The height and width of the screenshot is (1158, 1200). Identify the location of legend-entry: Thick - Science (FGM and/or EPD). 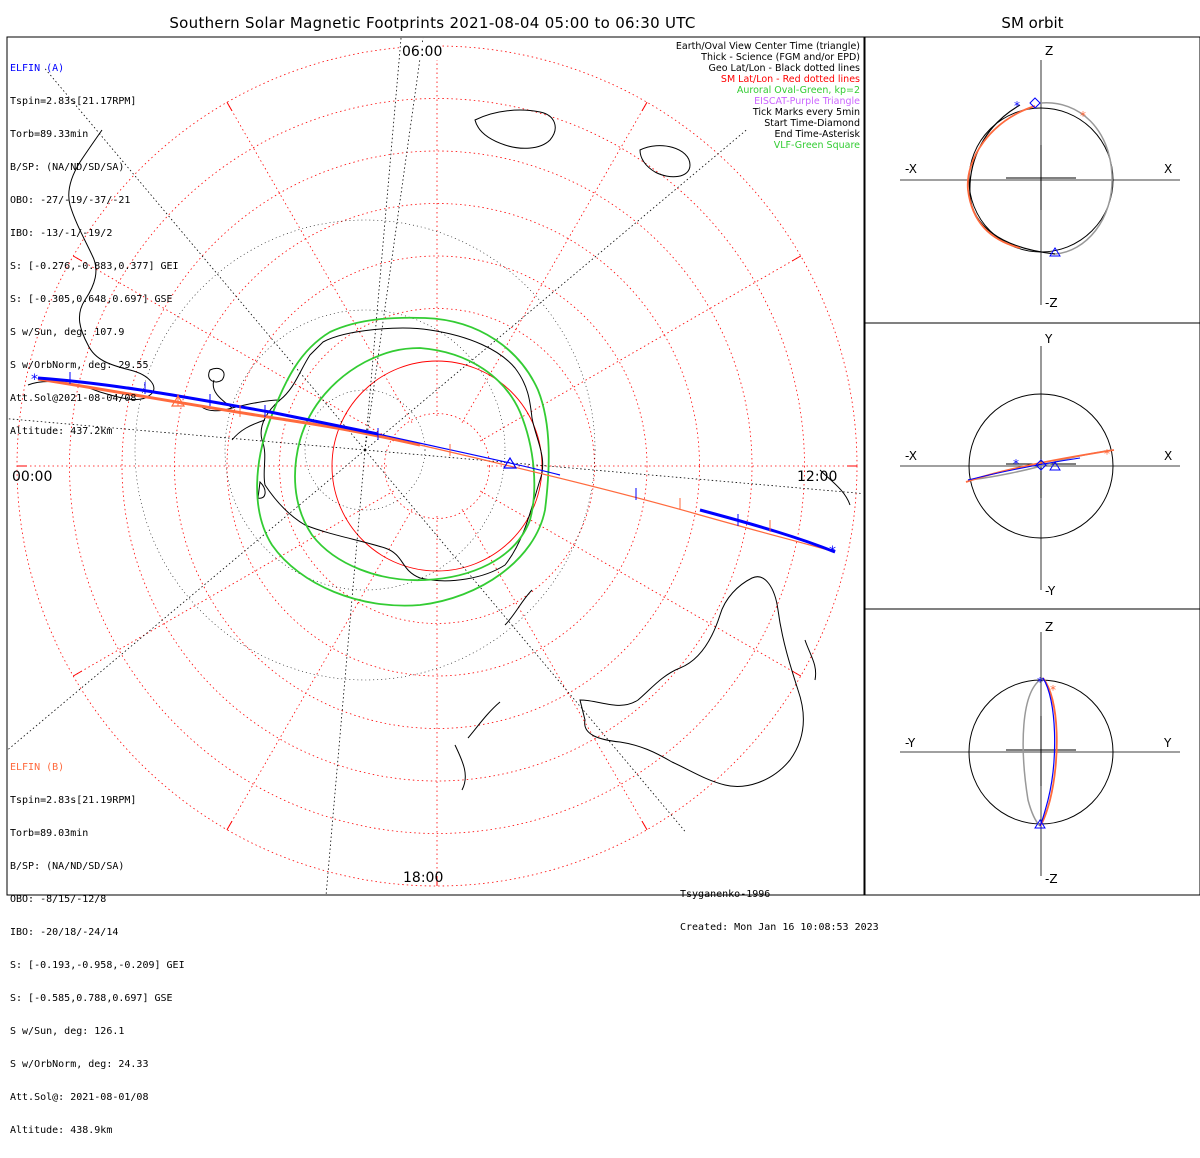
(780, 57).